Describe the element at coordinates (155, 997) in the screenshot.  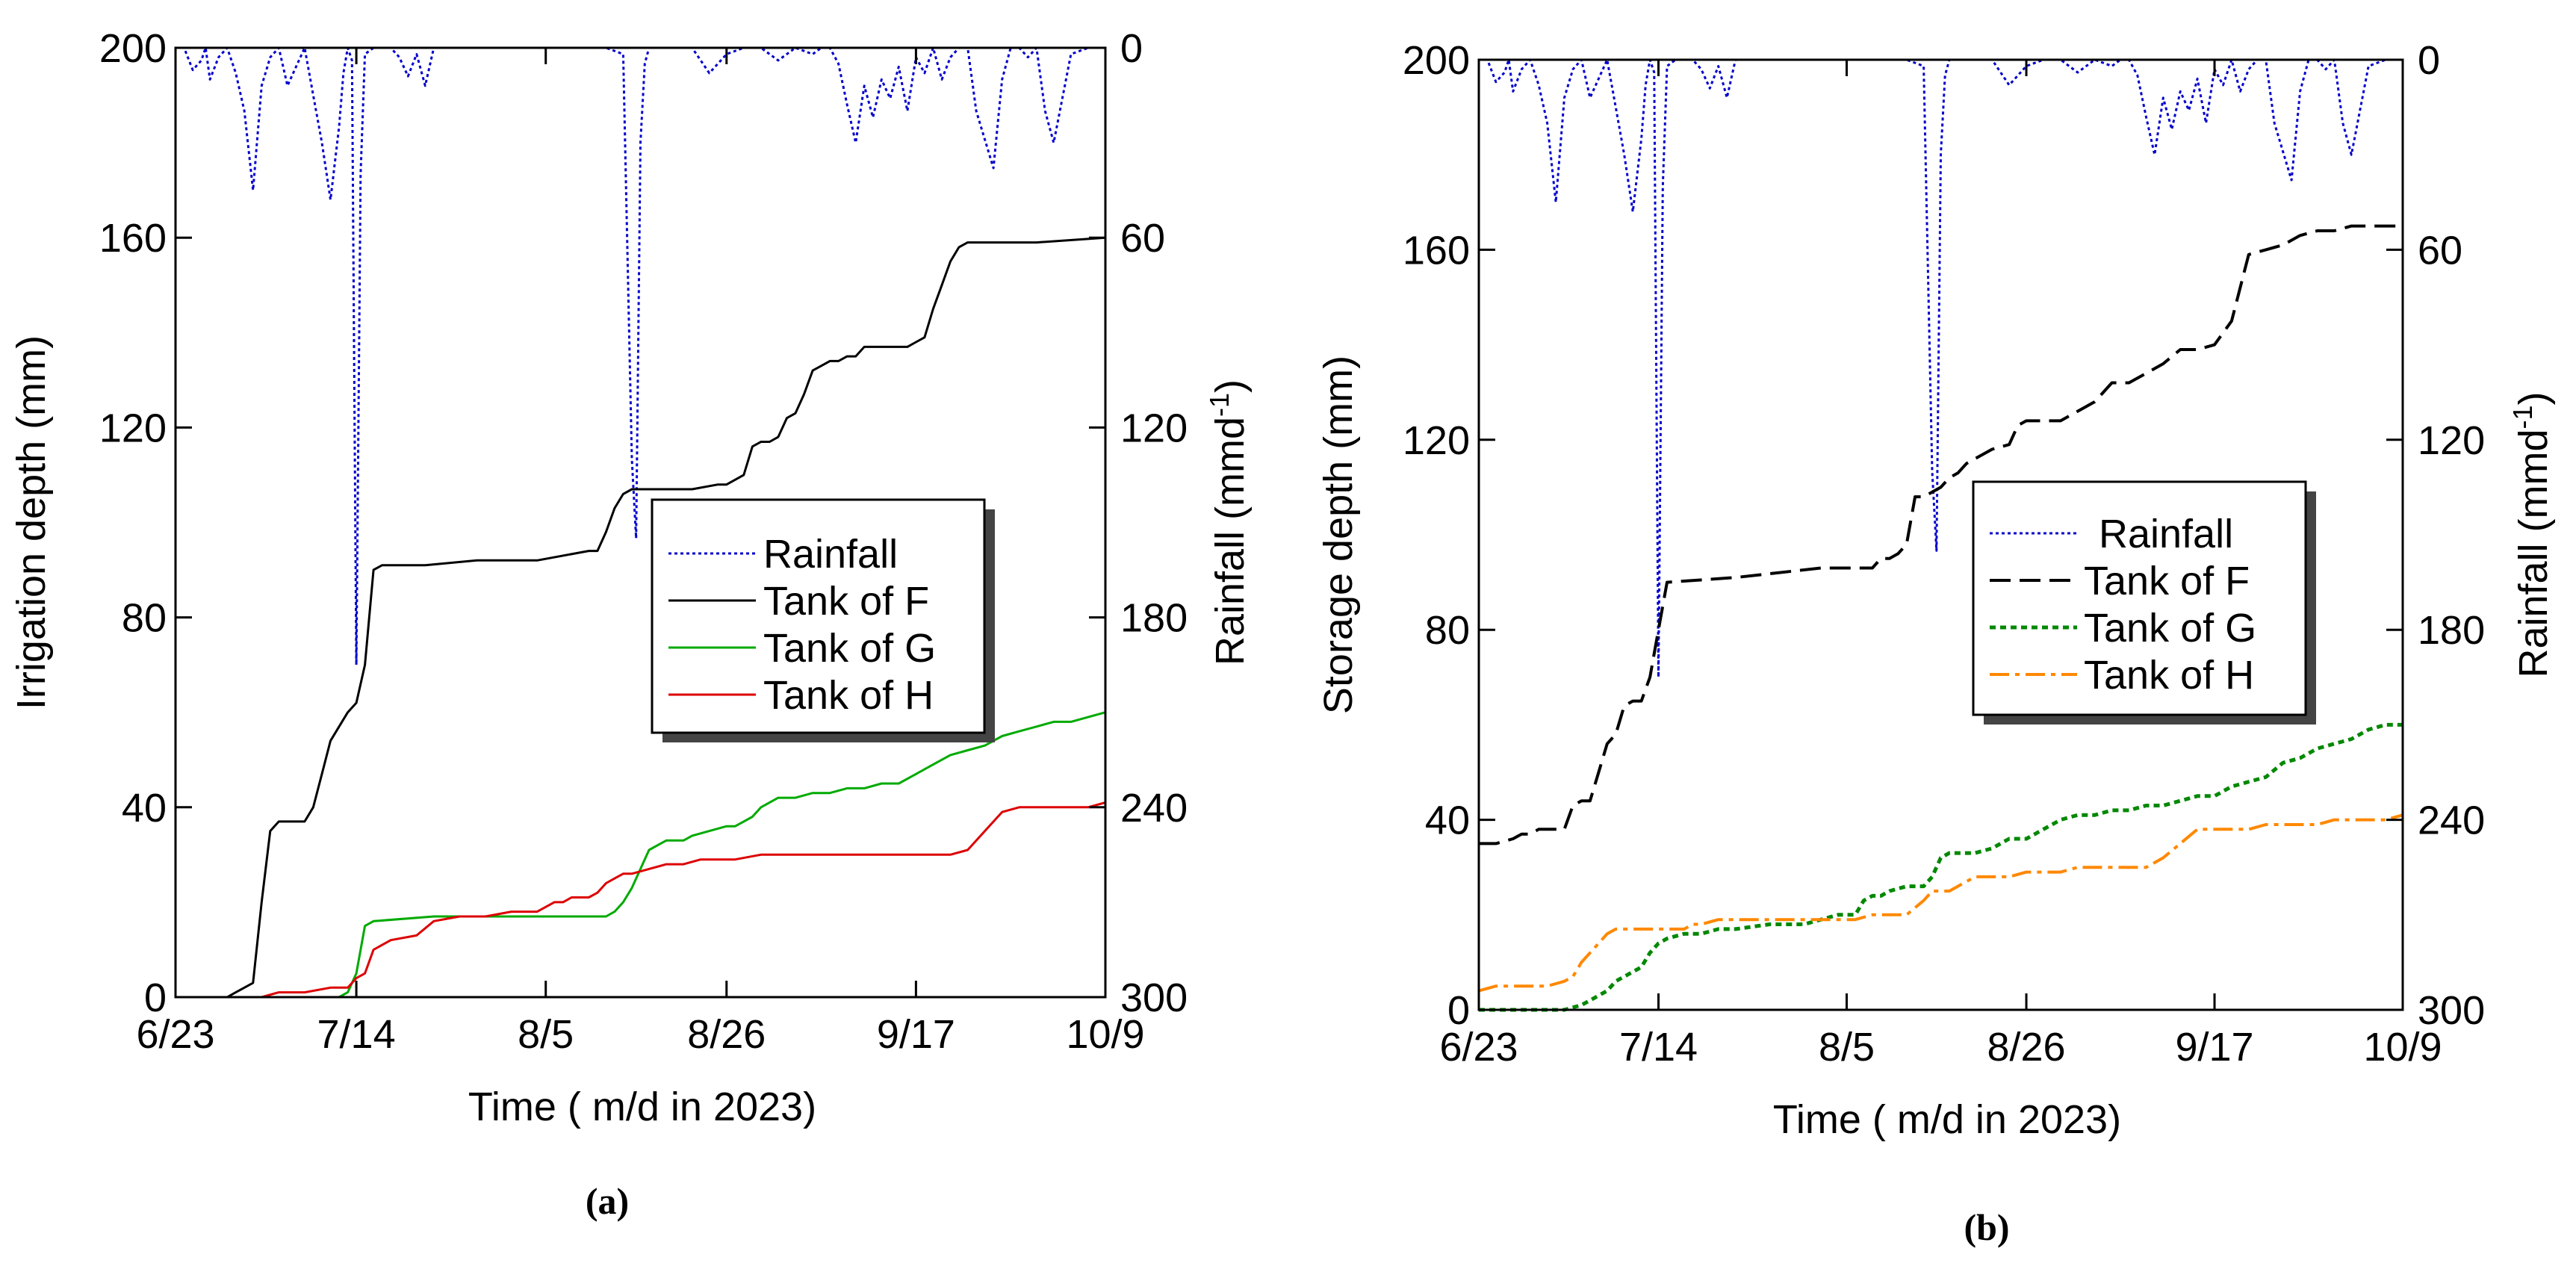
I see `panel-a-y-tick-label: 0` at that location.